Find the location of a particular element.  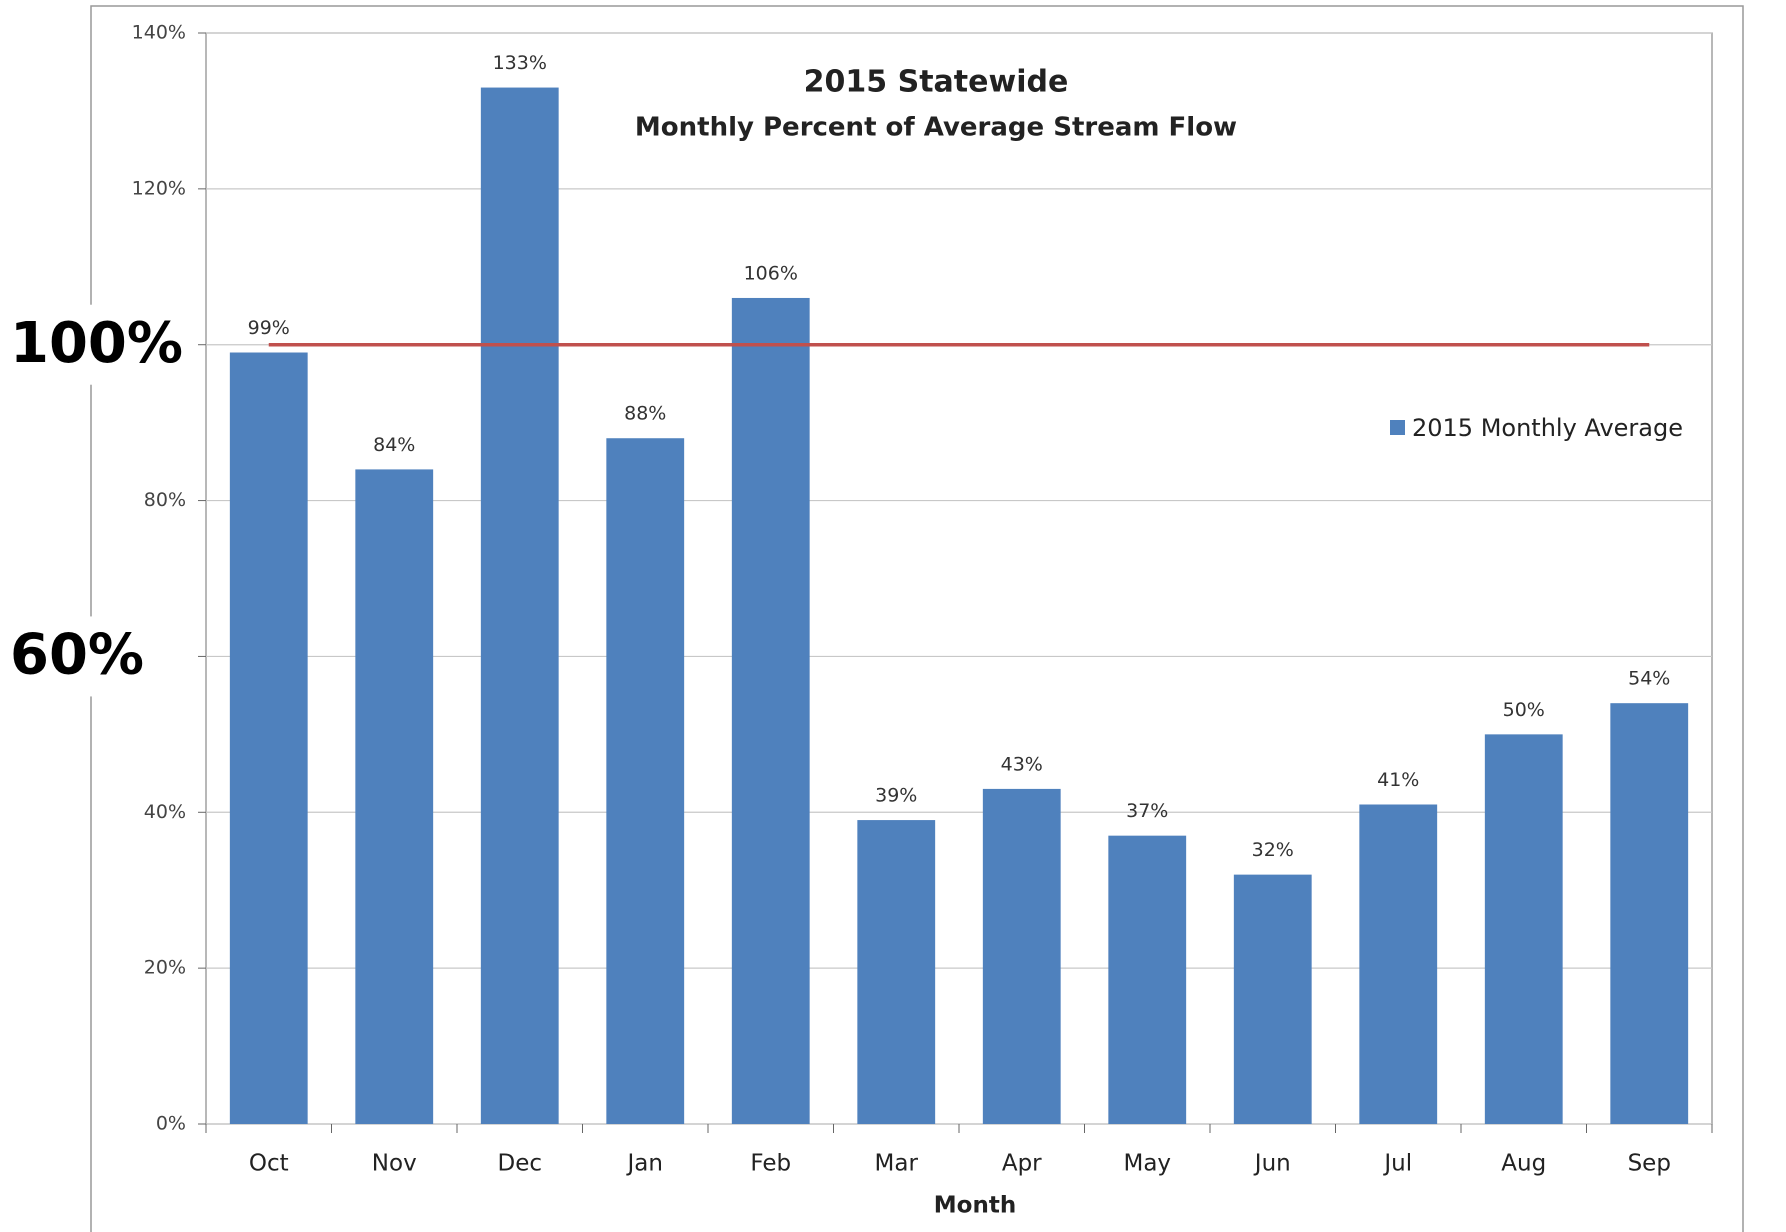

annotation: 60% is located at coordinates (77, 655).